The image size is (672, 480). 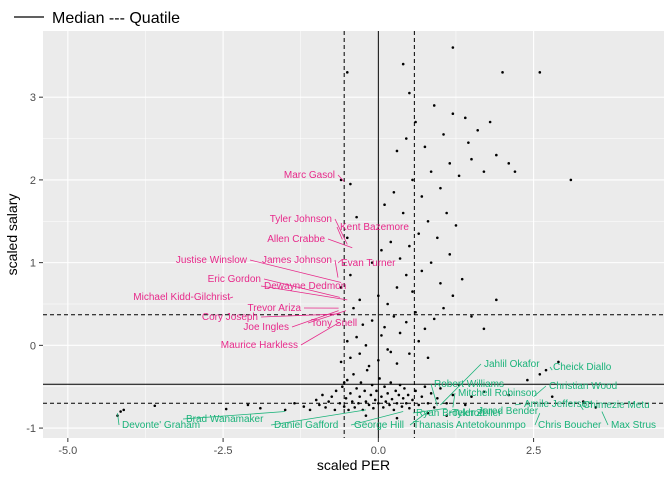 I want to click on point-label: Jared Bender, so click(x=508, y=411).